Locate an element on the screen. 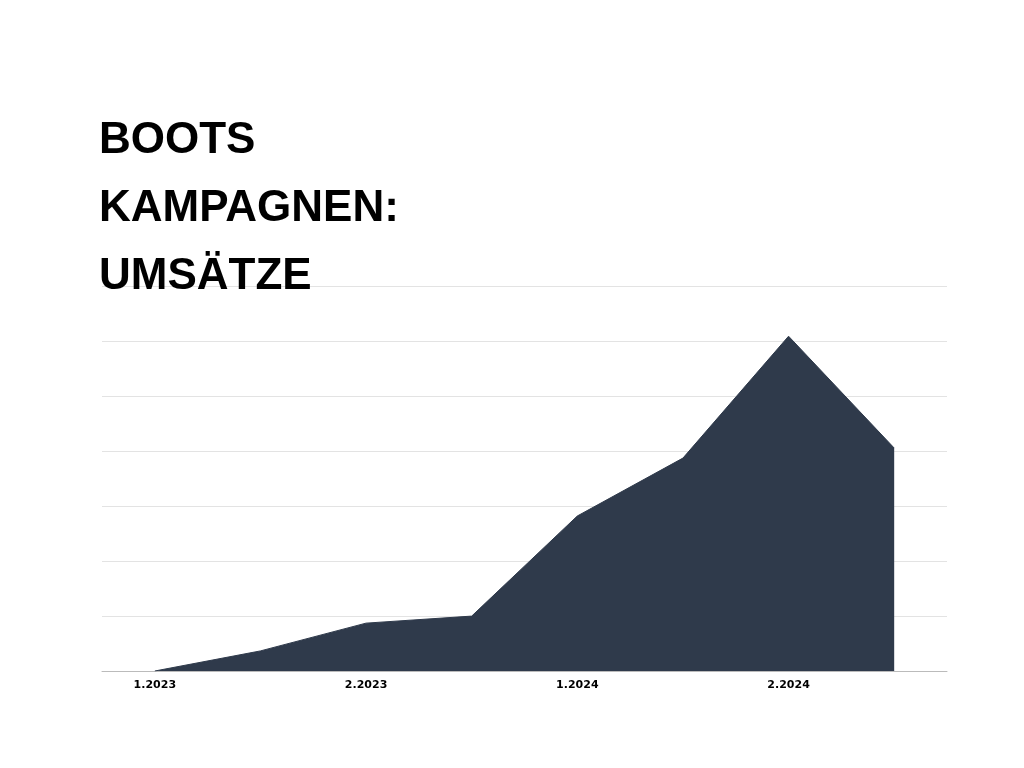 The width and height of the screenshot is (1024, 768). x-tick-label: 1.2024 is located at coordinates (577, 684).